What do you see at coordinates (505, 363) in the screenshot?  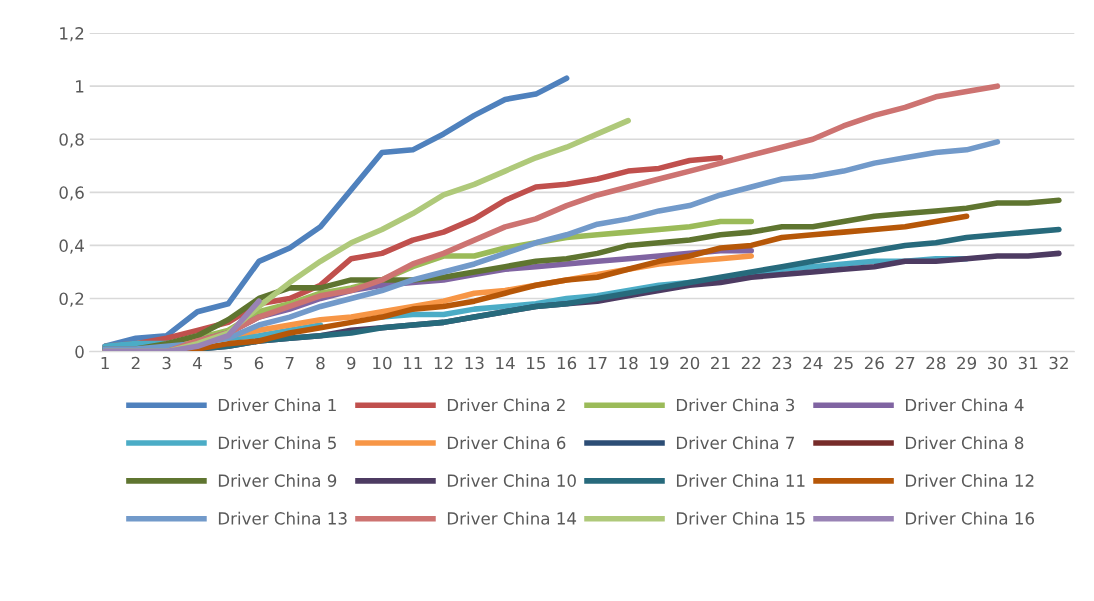 I see `x-tick-label: 14` at bounding box center [505, 363].